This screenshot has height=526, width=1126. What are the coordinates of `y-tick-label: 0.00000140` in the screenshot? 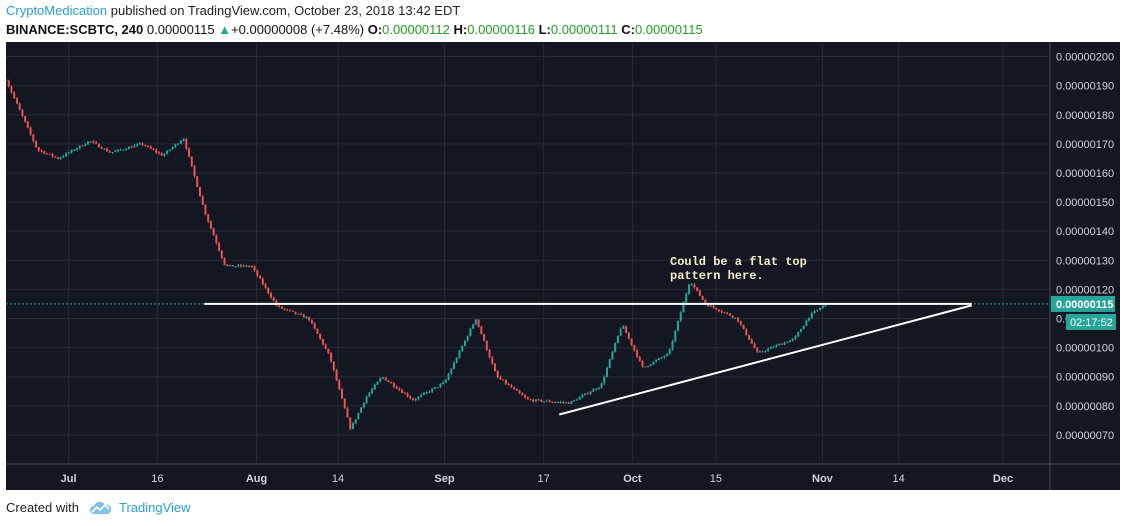 It's located at (1085, 232).